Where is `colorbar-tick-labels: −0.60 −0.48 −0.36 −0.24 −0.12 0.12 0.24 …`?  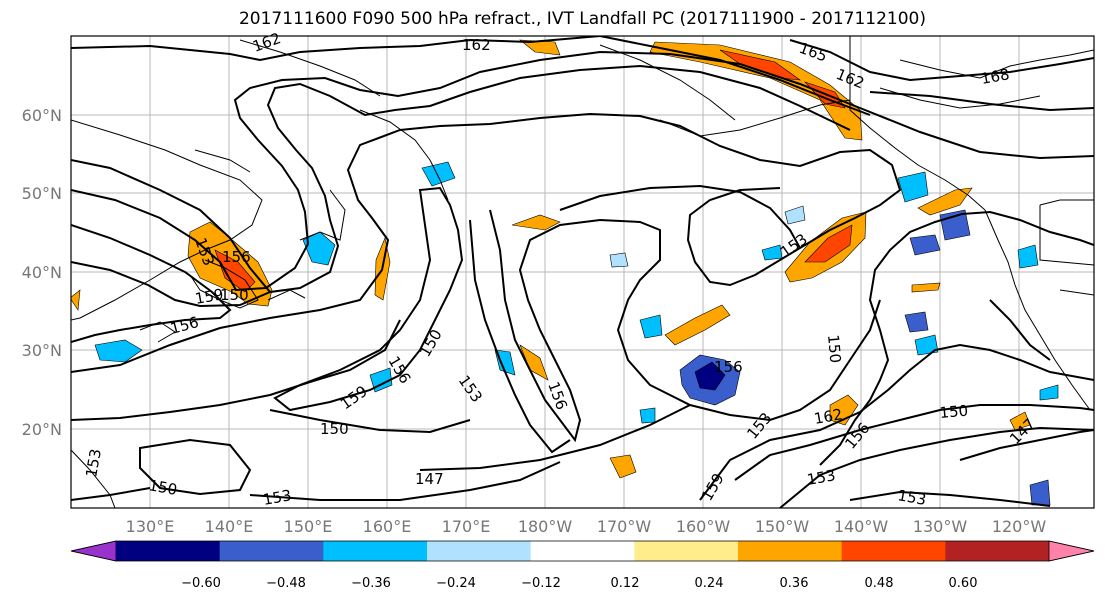 colorbar-tick-labels: −0.60 −0.48 −0.36 −0.24 −0.12 0.12 0.24 … is located at coordinates (579, 583).